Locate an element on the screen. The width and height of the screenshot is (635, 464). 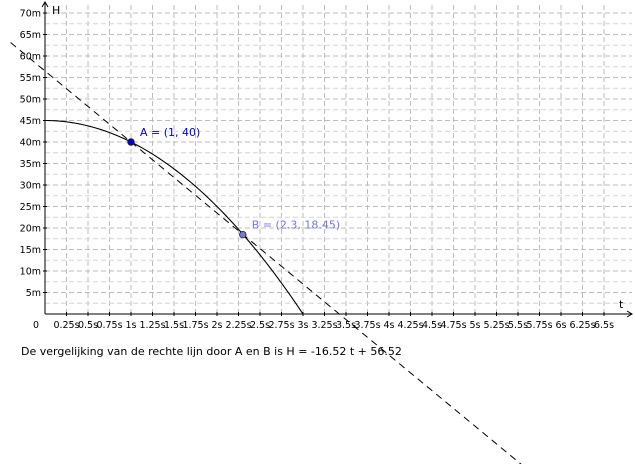
x-tick-label: 3.25s is located at coordinates (324, 325).